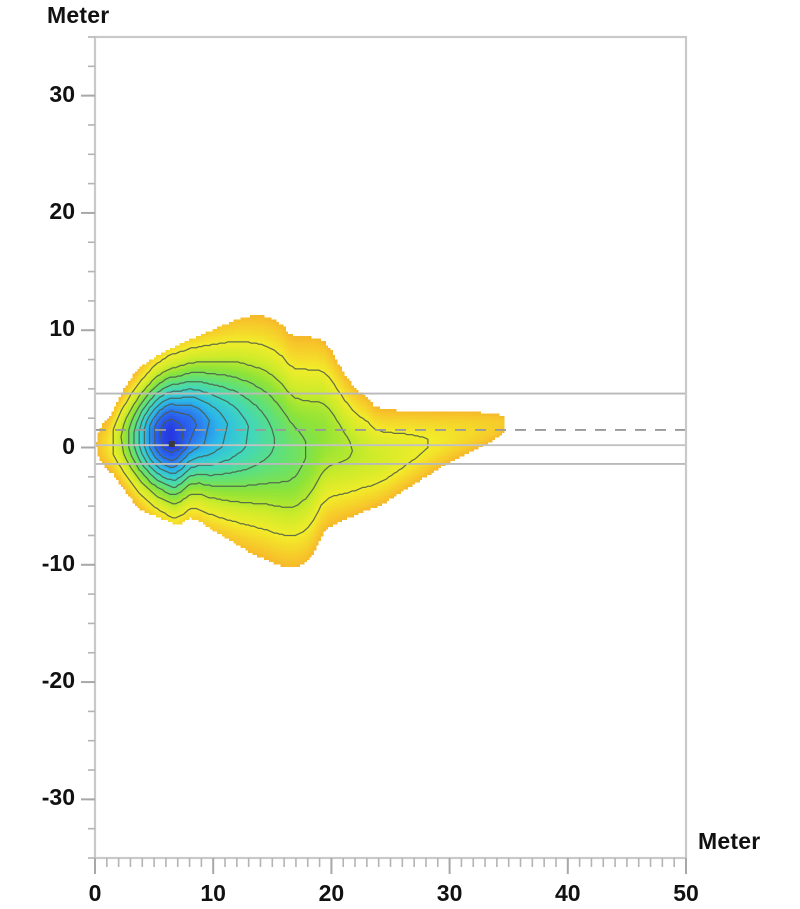 This screenshot has width=800, height=909. I want to click on plume-heatmap, so click(300, 440).